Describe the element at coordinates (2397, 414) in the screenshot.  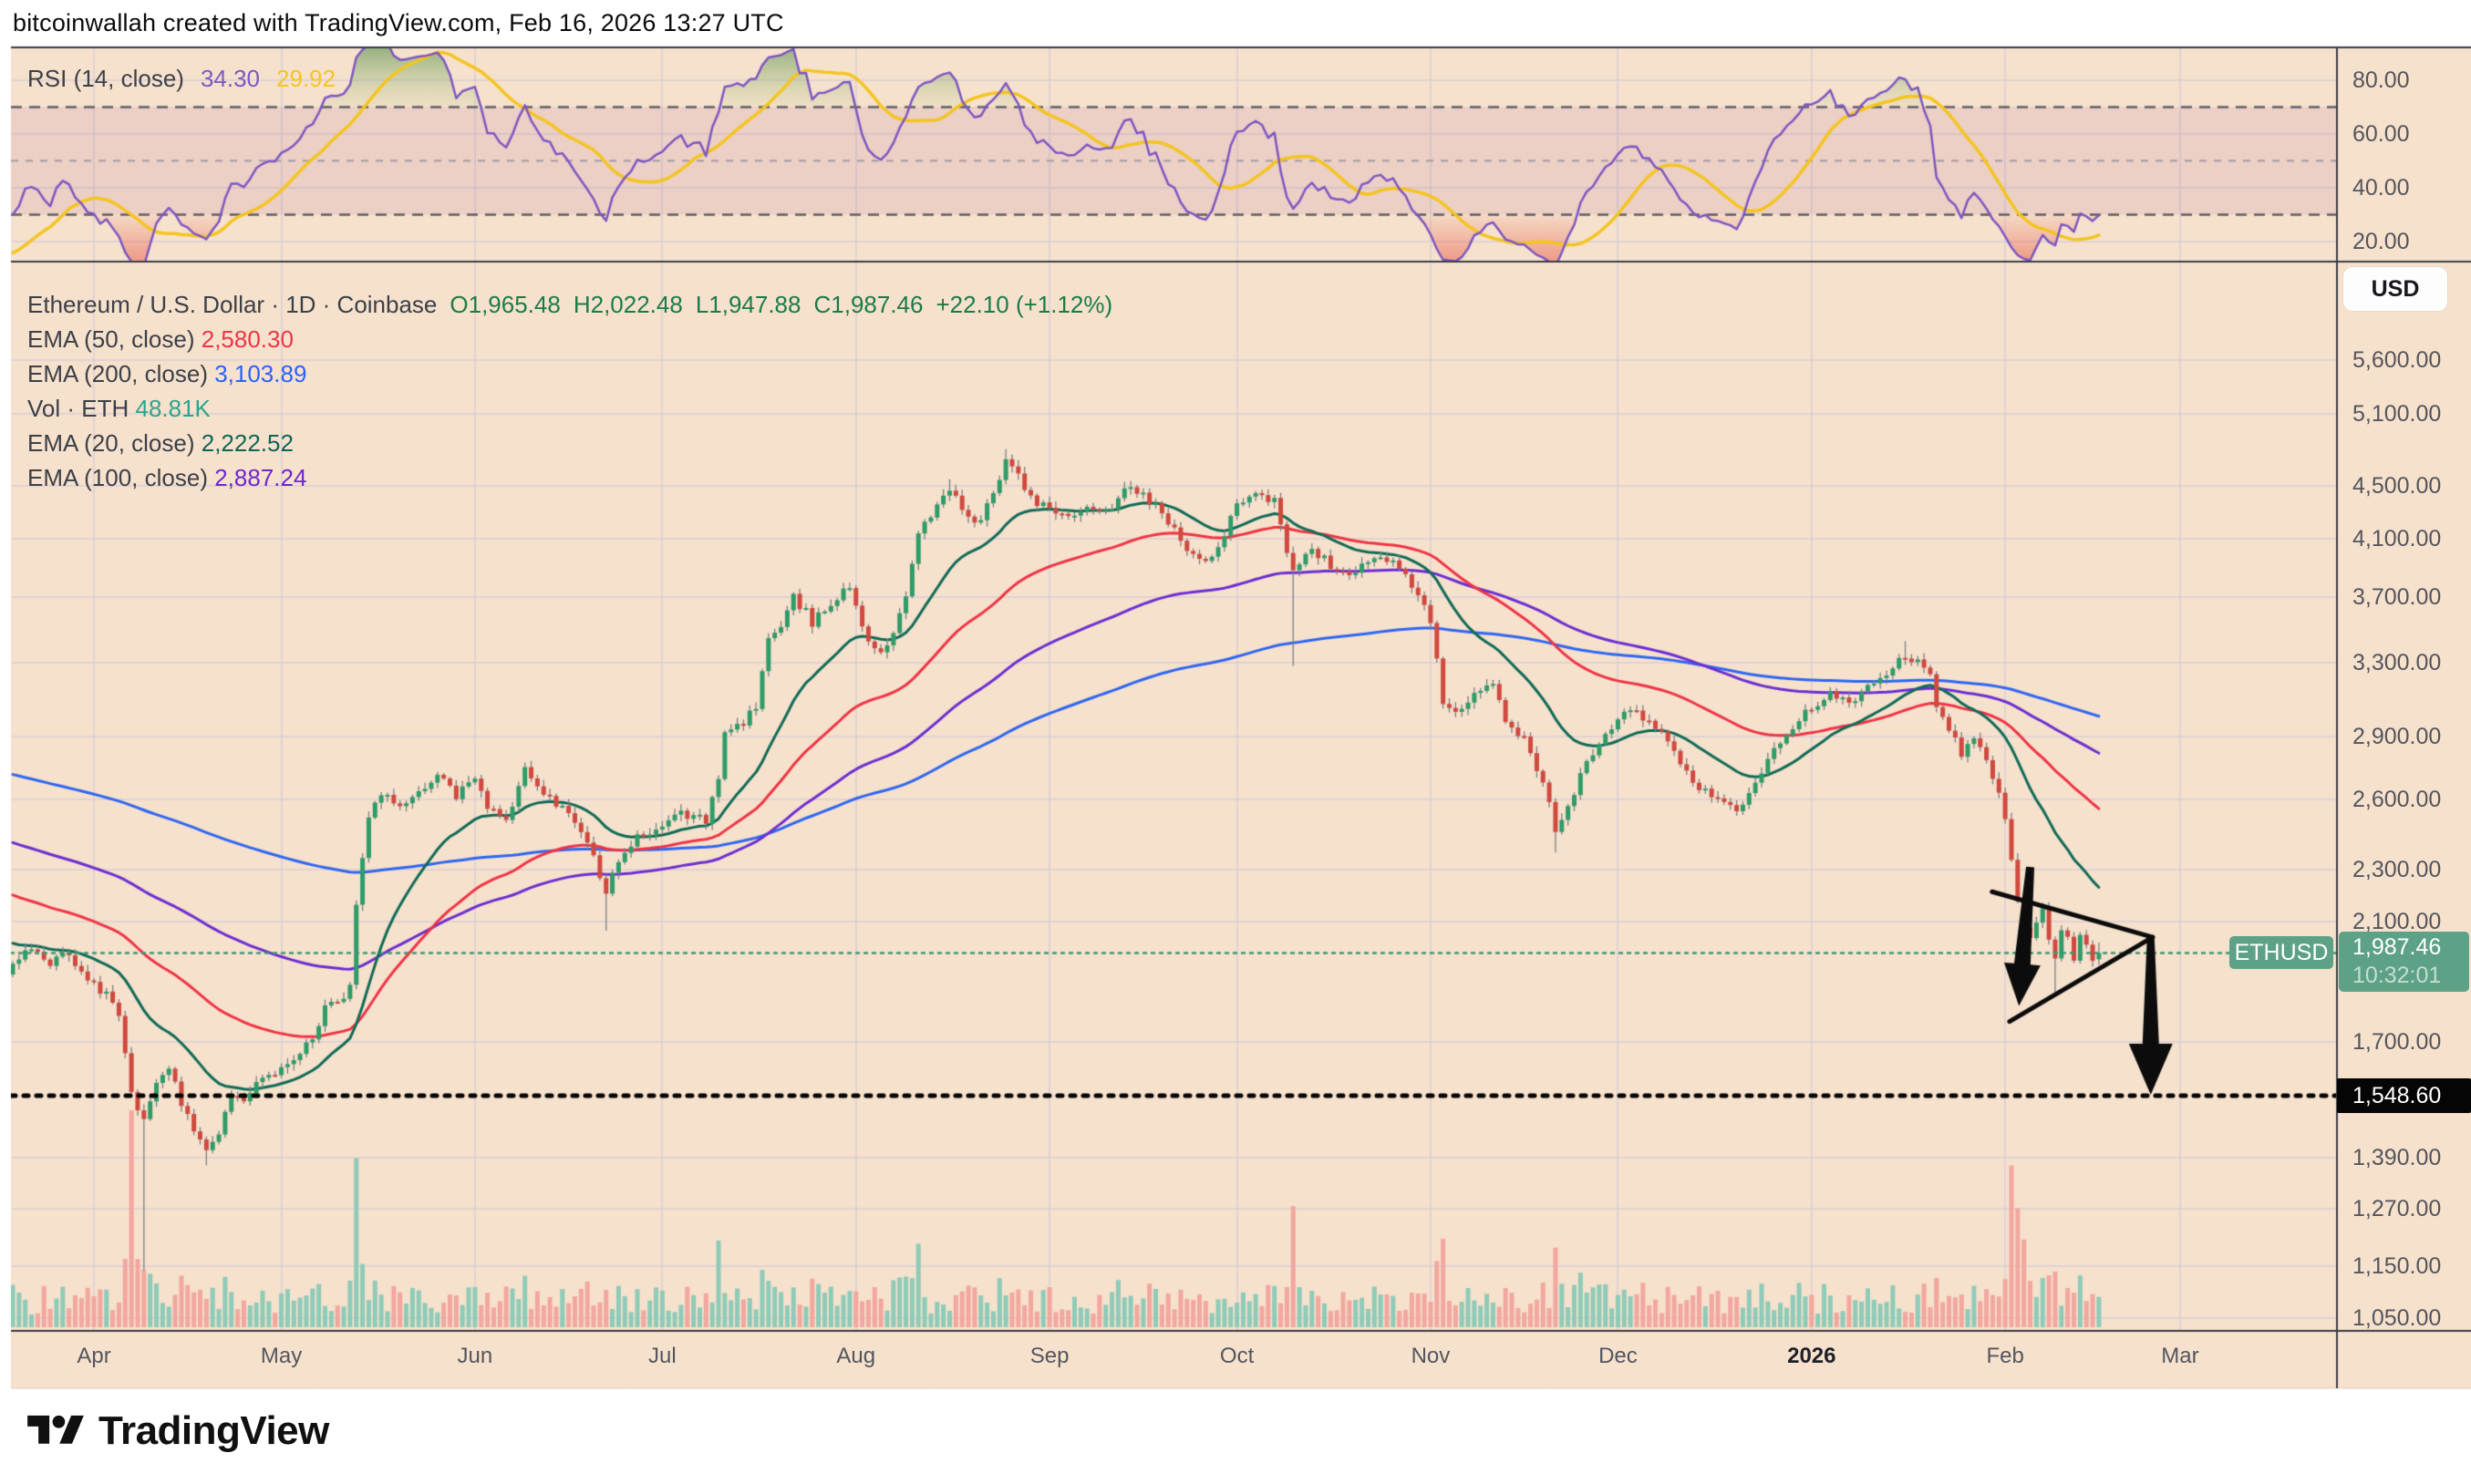
I see `price-tick-label: 5,100.00` at that location.